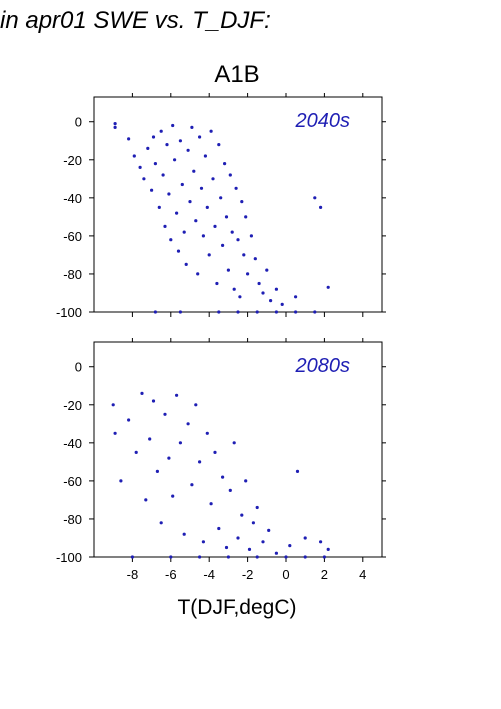 The width and height of the screenshot is (501, 709). I want to click on y-tick-label: -100, so click(69, 557).